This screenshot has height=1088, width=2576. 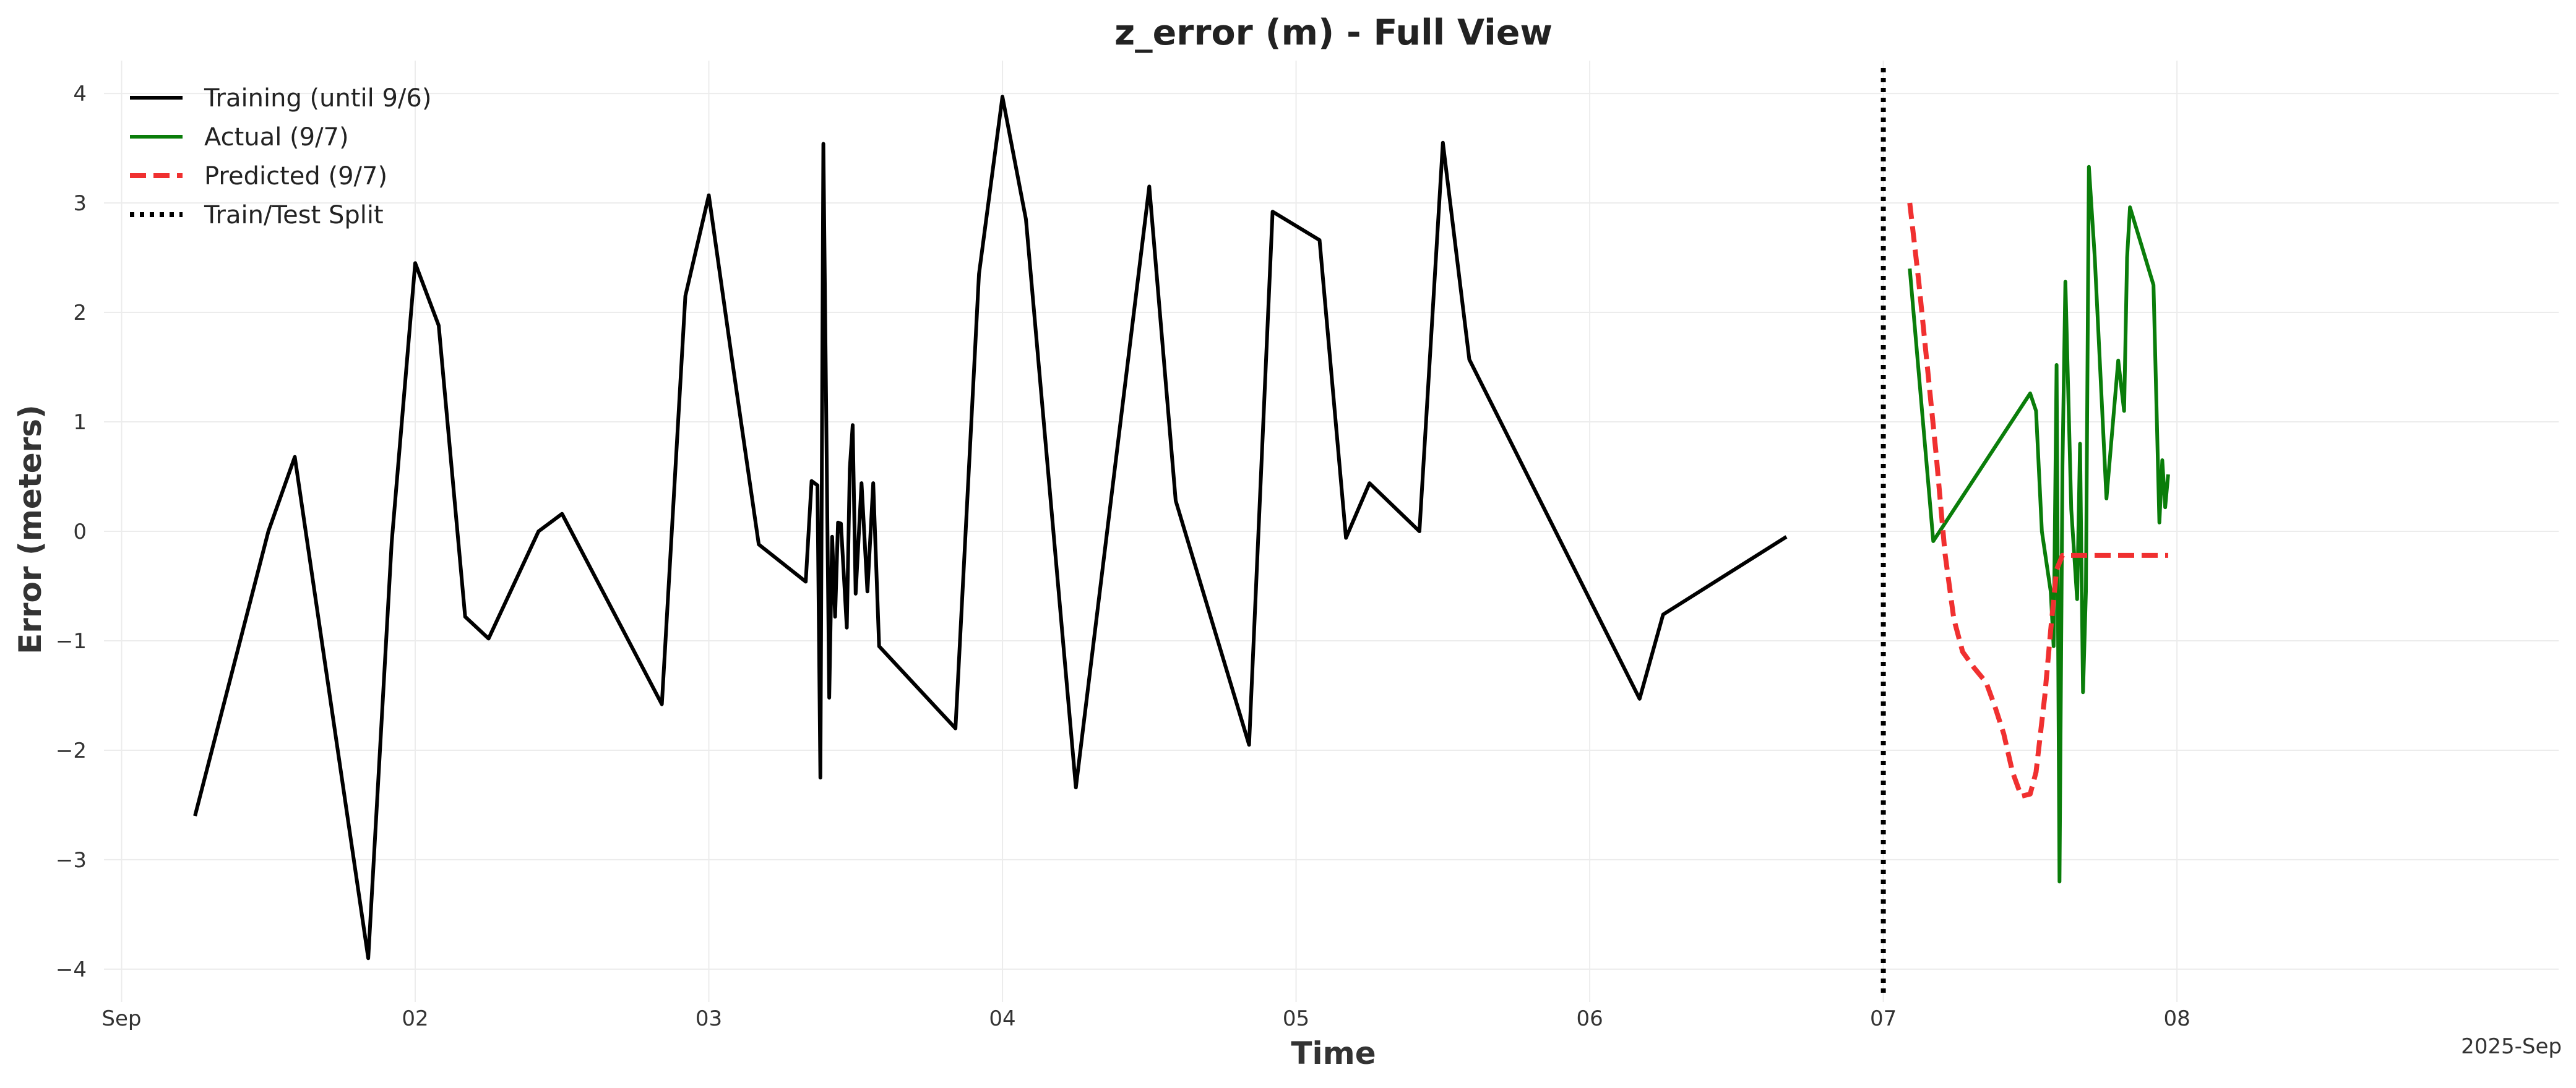 What do you see at coordinates (80, 203) in the screenshot?
I see `y-tick-label: 3` at bounding box center [80, 203].